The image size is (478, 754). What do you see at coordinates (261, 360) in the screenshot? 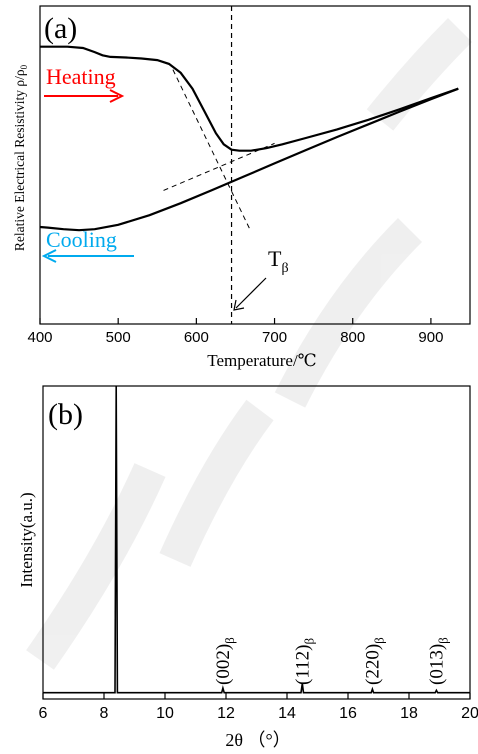
I see `x-axis-label-a: Temperature/℃` at bounding box center [261, 360].